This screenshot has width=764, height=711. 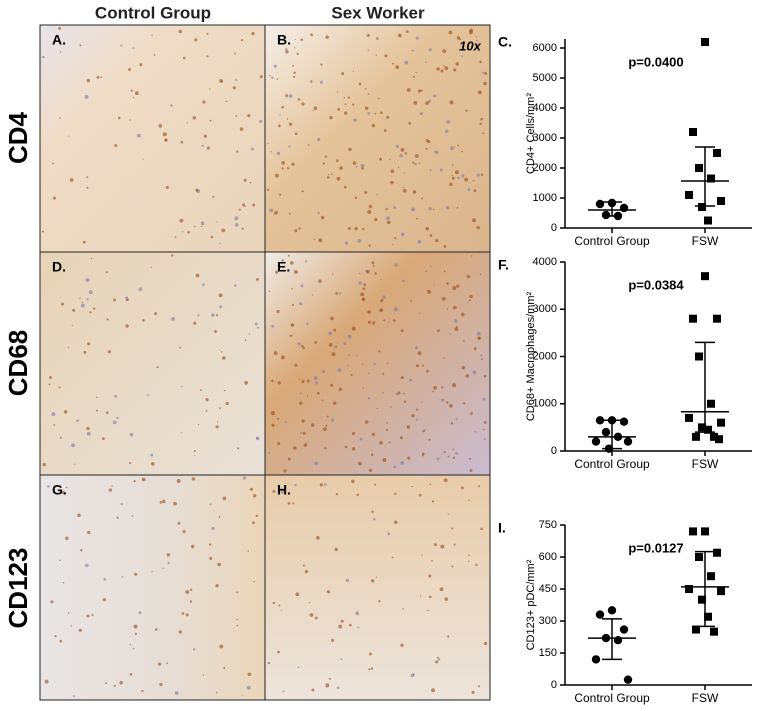 What do you see at coordinates (545, 108) in the screenshot?
I see `y-tick-label: 4000` at bounding box center [545, 108].